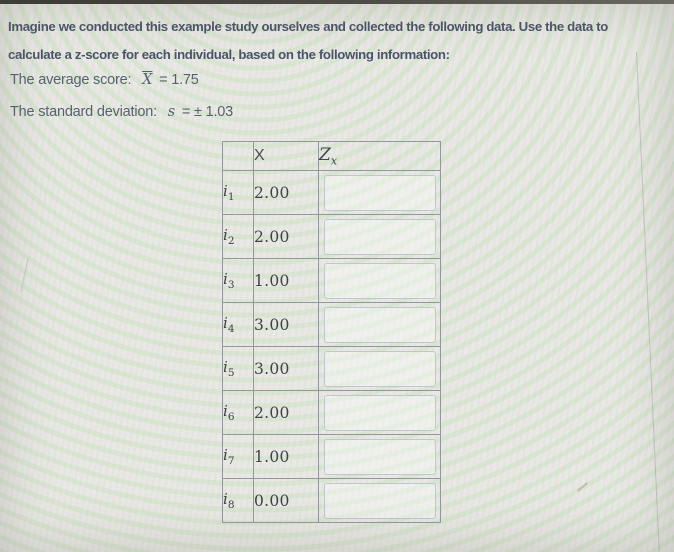 Image resolution: width=674 pixels, height=552 pixels. I want to click on table-row-i3: i3 1.00, so click(331, 280).